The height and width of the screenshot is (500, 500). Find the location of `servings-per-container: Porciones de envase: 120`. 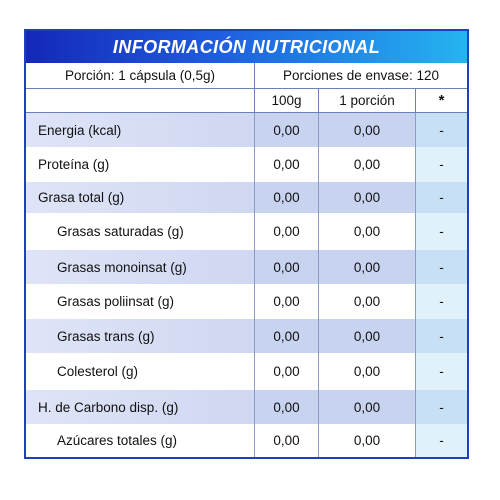

servings-per-container: Porciones de envase: 120 is located at coordinates (361, 75).